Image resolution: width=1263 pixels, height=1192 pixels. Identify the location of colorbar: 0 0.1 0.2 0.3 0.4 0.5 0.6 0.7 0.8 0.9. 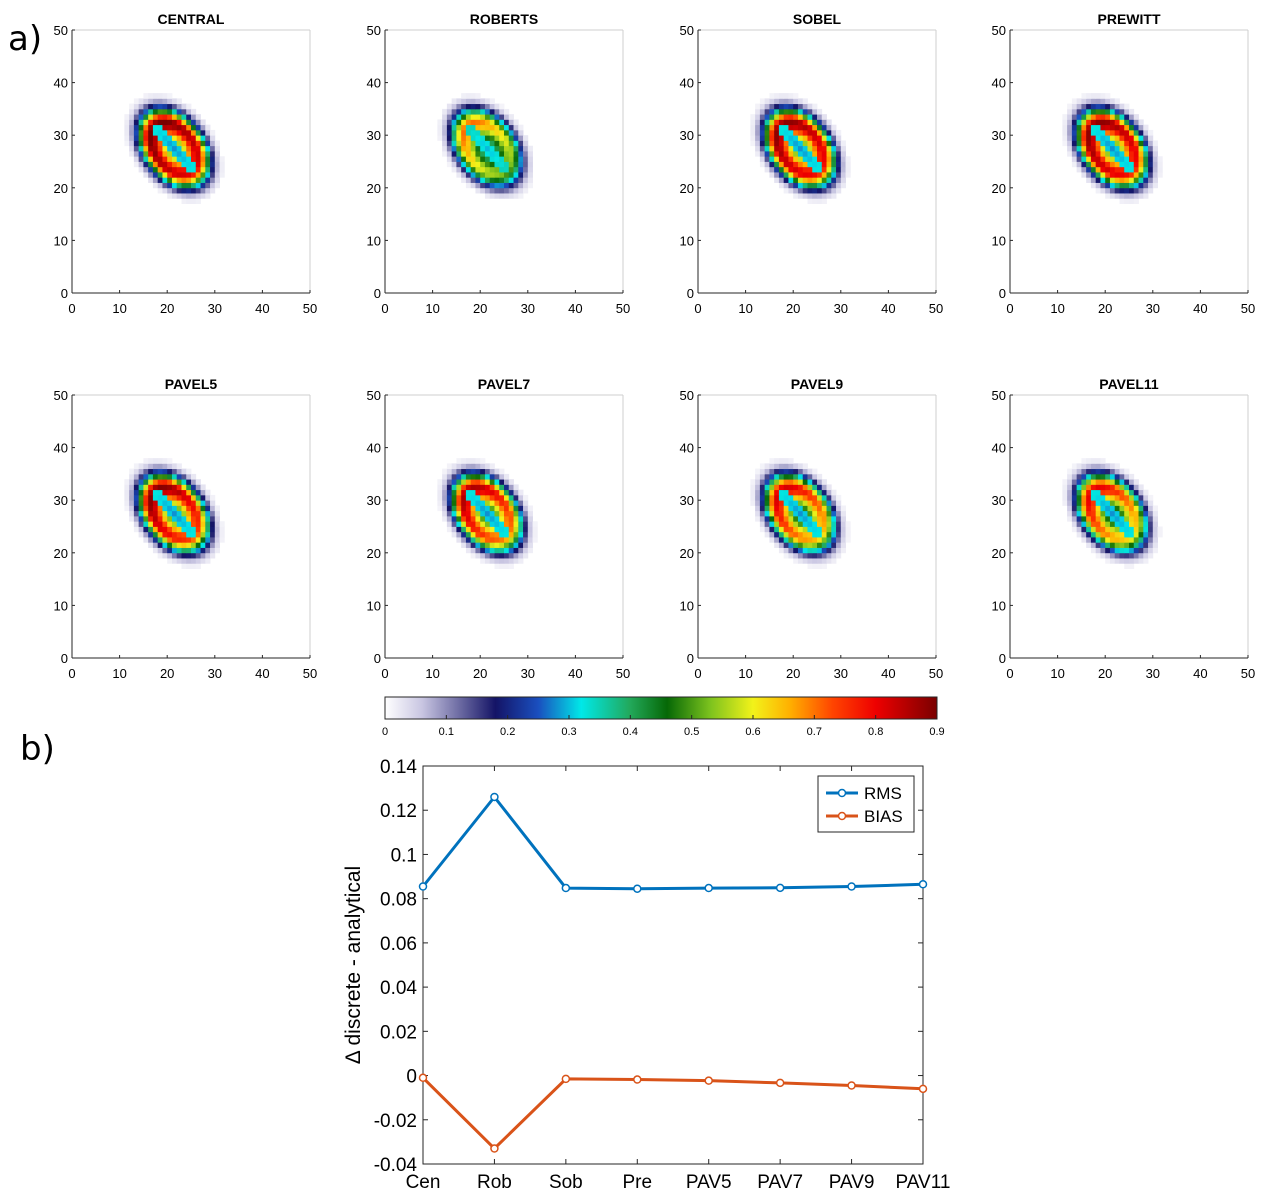
(663, 717).